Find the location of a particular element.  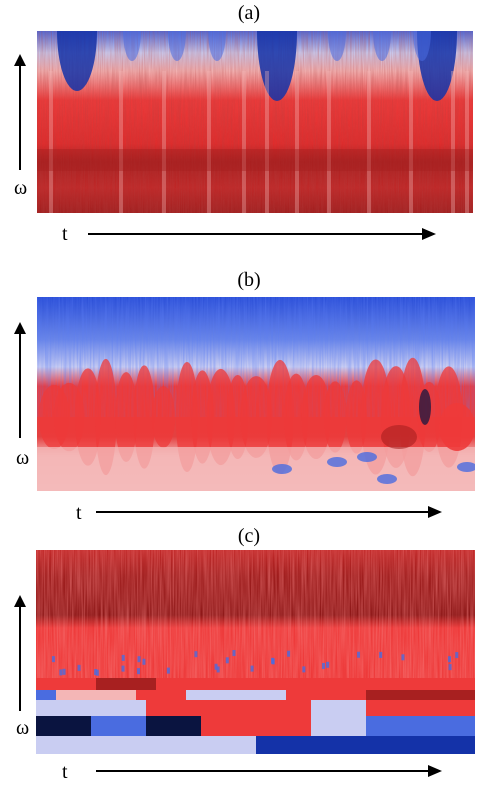

panel-a-x-arrow is located at coordinates (262, 234).